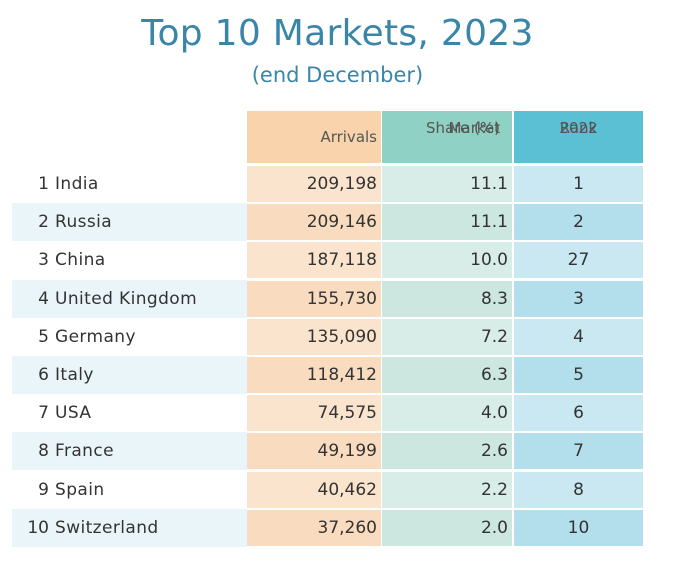  Describe the element at coordinates (43, 375) in the screenshot. I see `row-number: 6` at that location.